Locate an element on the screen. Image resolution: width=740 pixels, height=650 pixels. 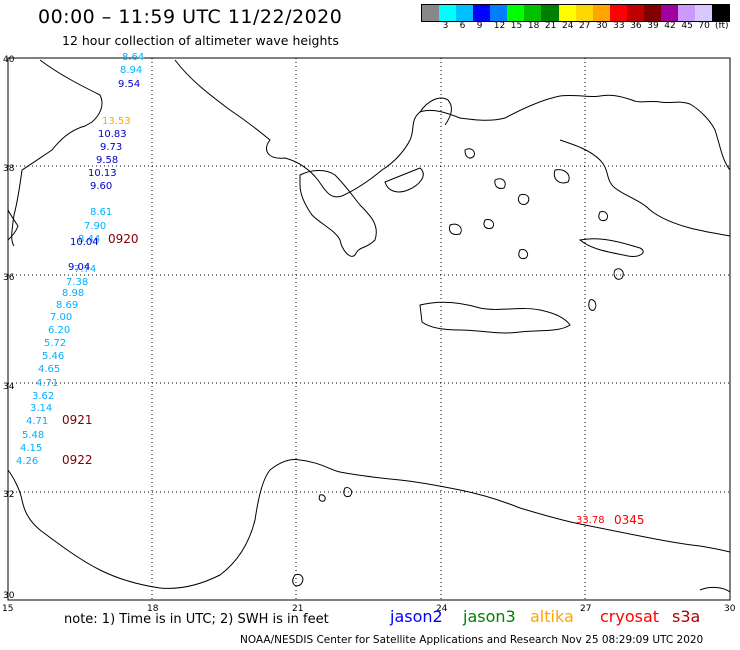
track-value-altika: 13.53 is located at coordinates (116, 121).